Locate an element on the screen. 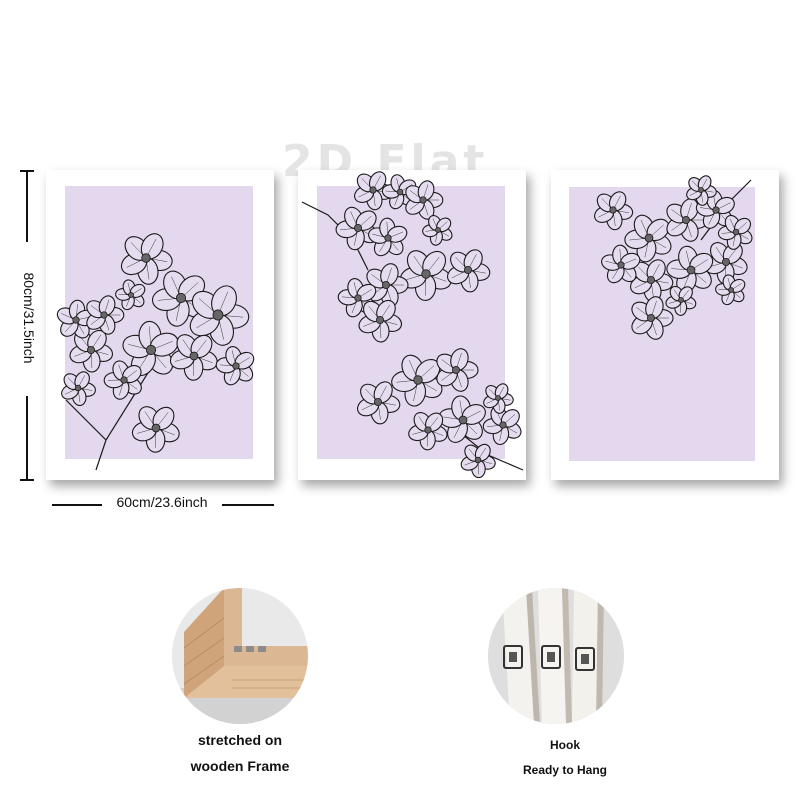 The width and height of the screenshot is (800, 800). width-dimension-line-left is located at coordinates (77, 505).